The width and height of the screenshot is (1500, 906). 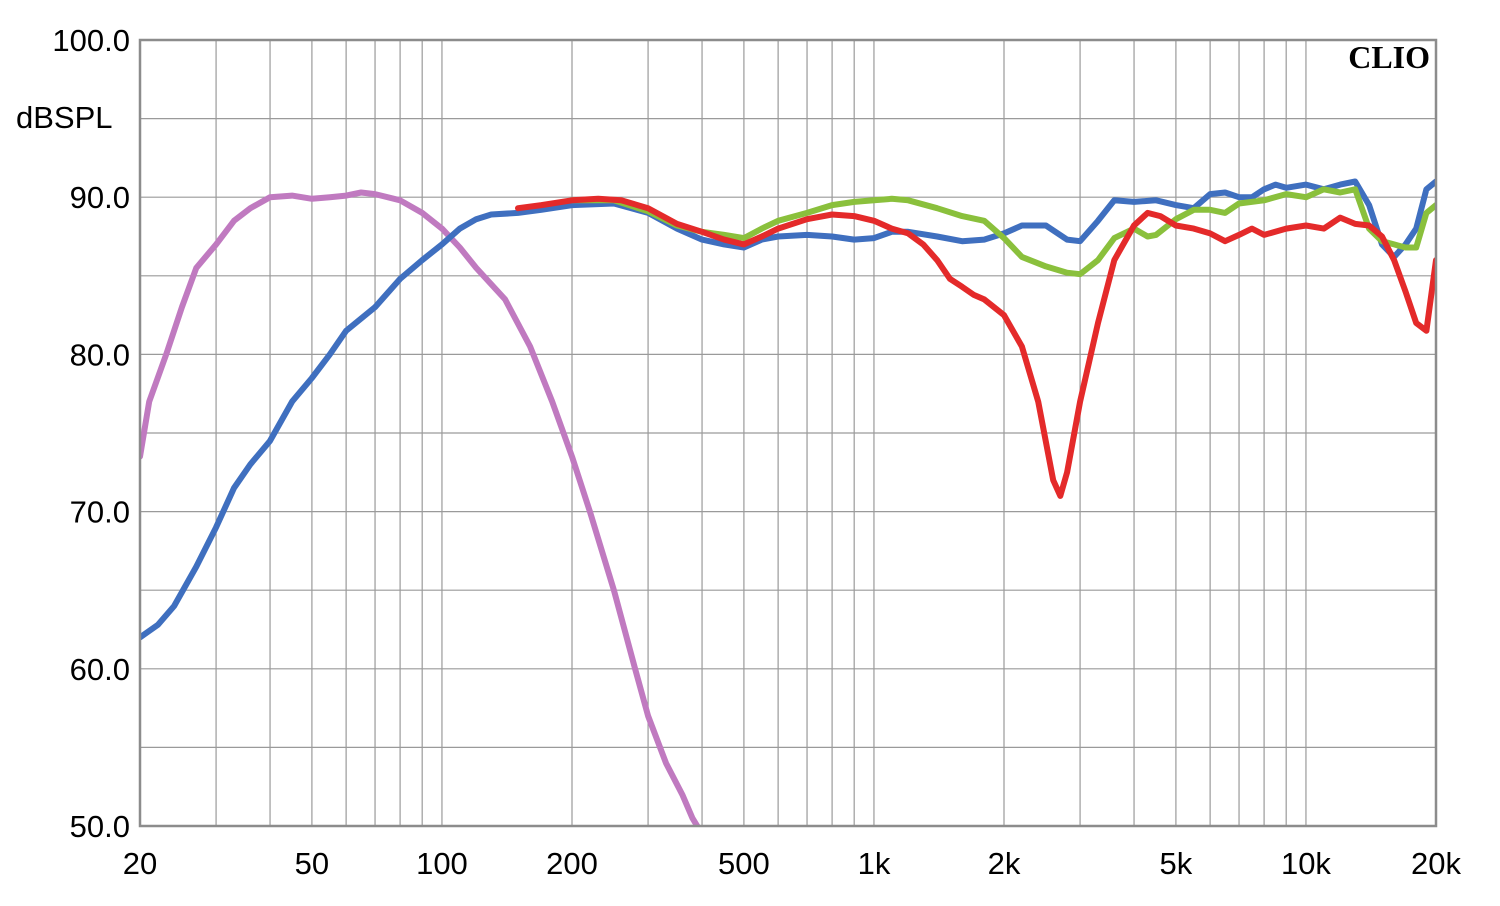 What do you see at coordinates (1389, 57) in the screenshot?
I see `brand-label: CLIO` at bounding box center [1389, 57].